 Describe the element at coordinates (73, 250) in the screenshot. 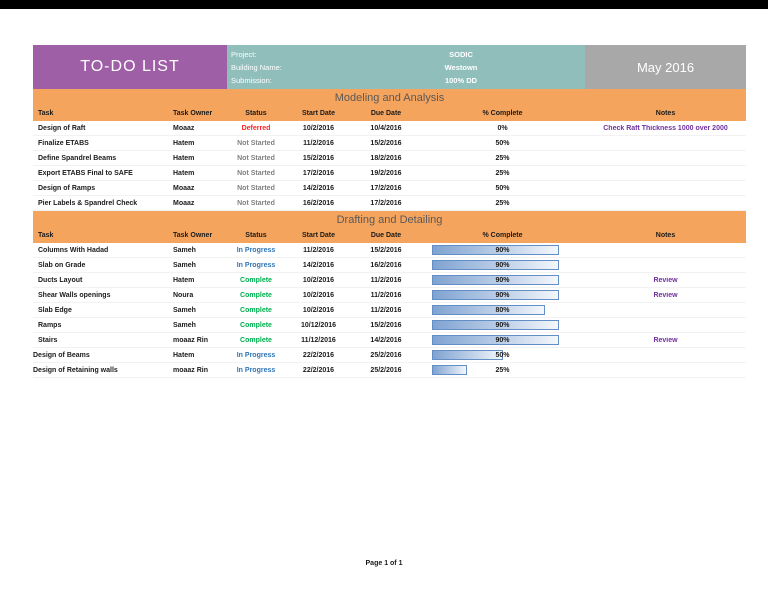

I see `task-cell: Columns With Hadad` at that location.